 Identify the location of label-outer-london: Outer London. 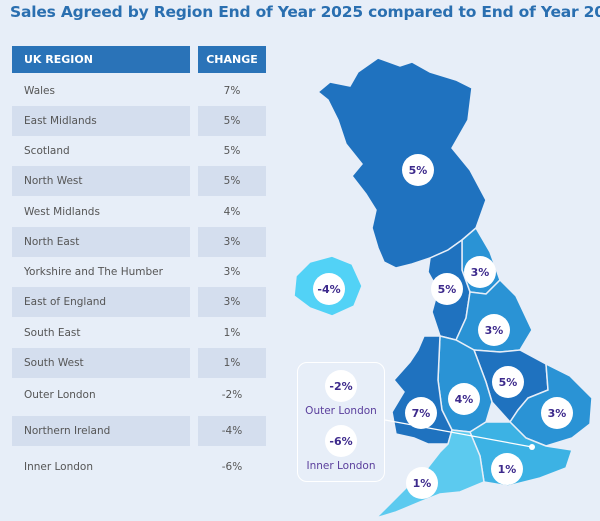
(341, 411).